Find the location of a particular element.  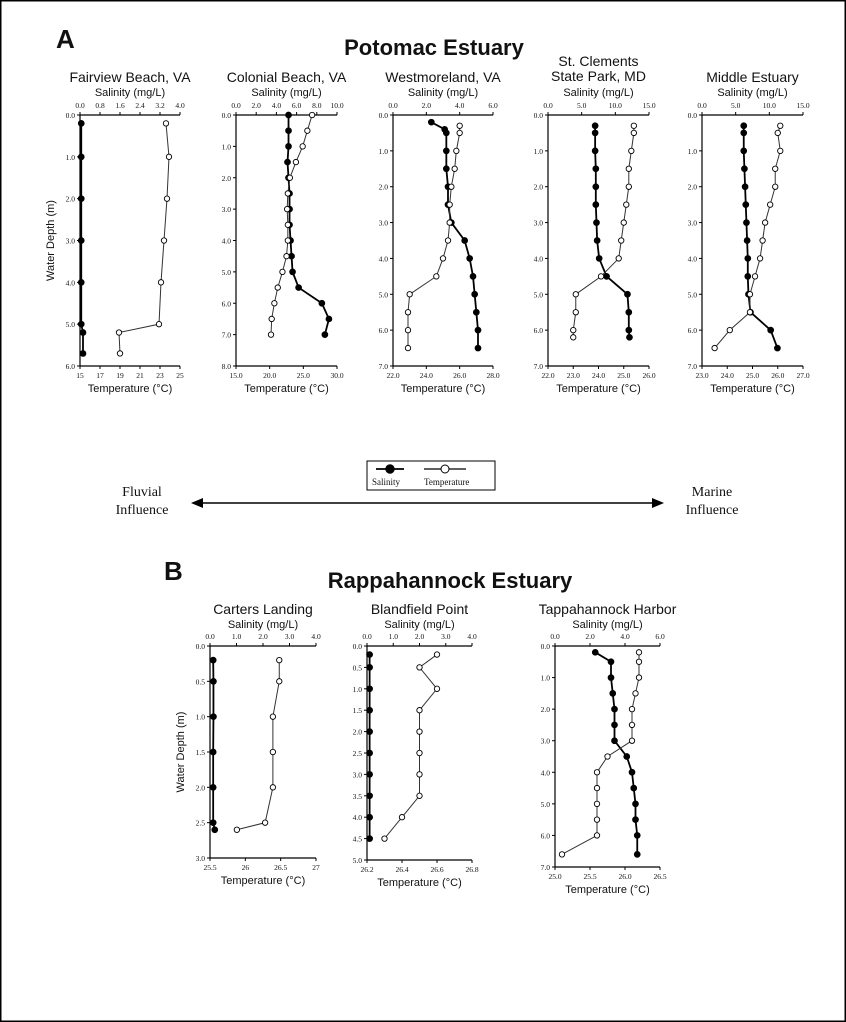

temperature-tick-label: 26.0 is located at coordinates (648, 375).